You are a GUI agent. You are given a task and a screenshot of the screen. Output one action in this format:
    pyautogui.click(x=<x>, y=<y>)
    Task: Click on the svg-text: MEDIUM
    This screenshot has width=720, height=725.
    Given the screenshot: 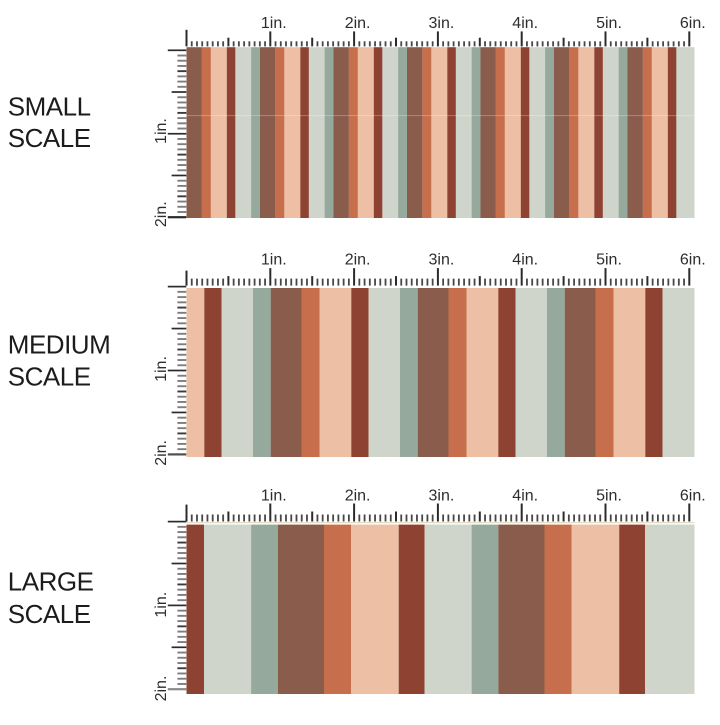 What is the action you would take?
    pyautogui.click(x=59, y=344)
    